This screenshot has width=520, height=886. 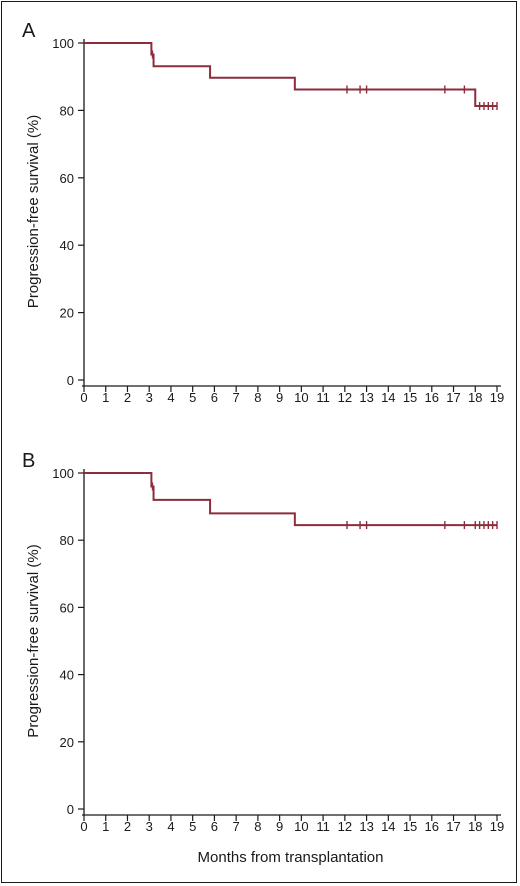 I want to click on panel-b-label: B, so click(x=28, y=461).